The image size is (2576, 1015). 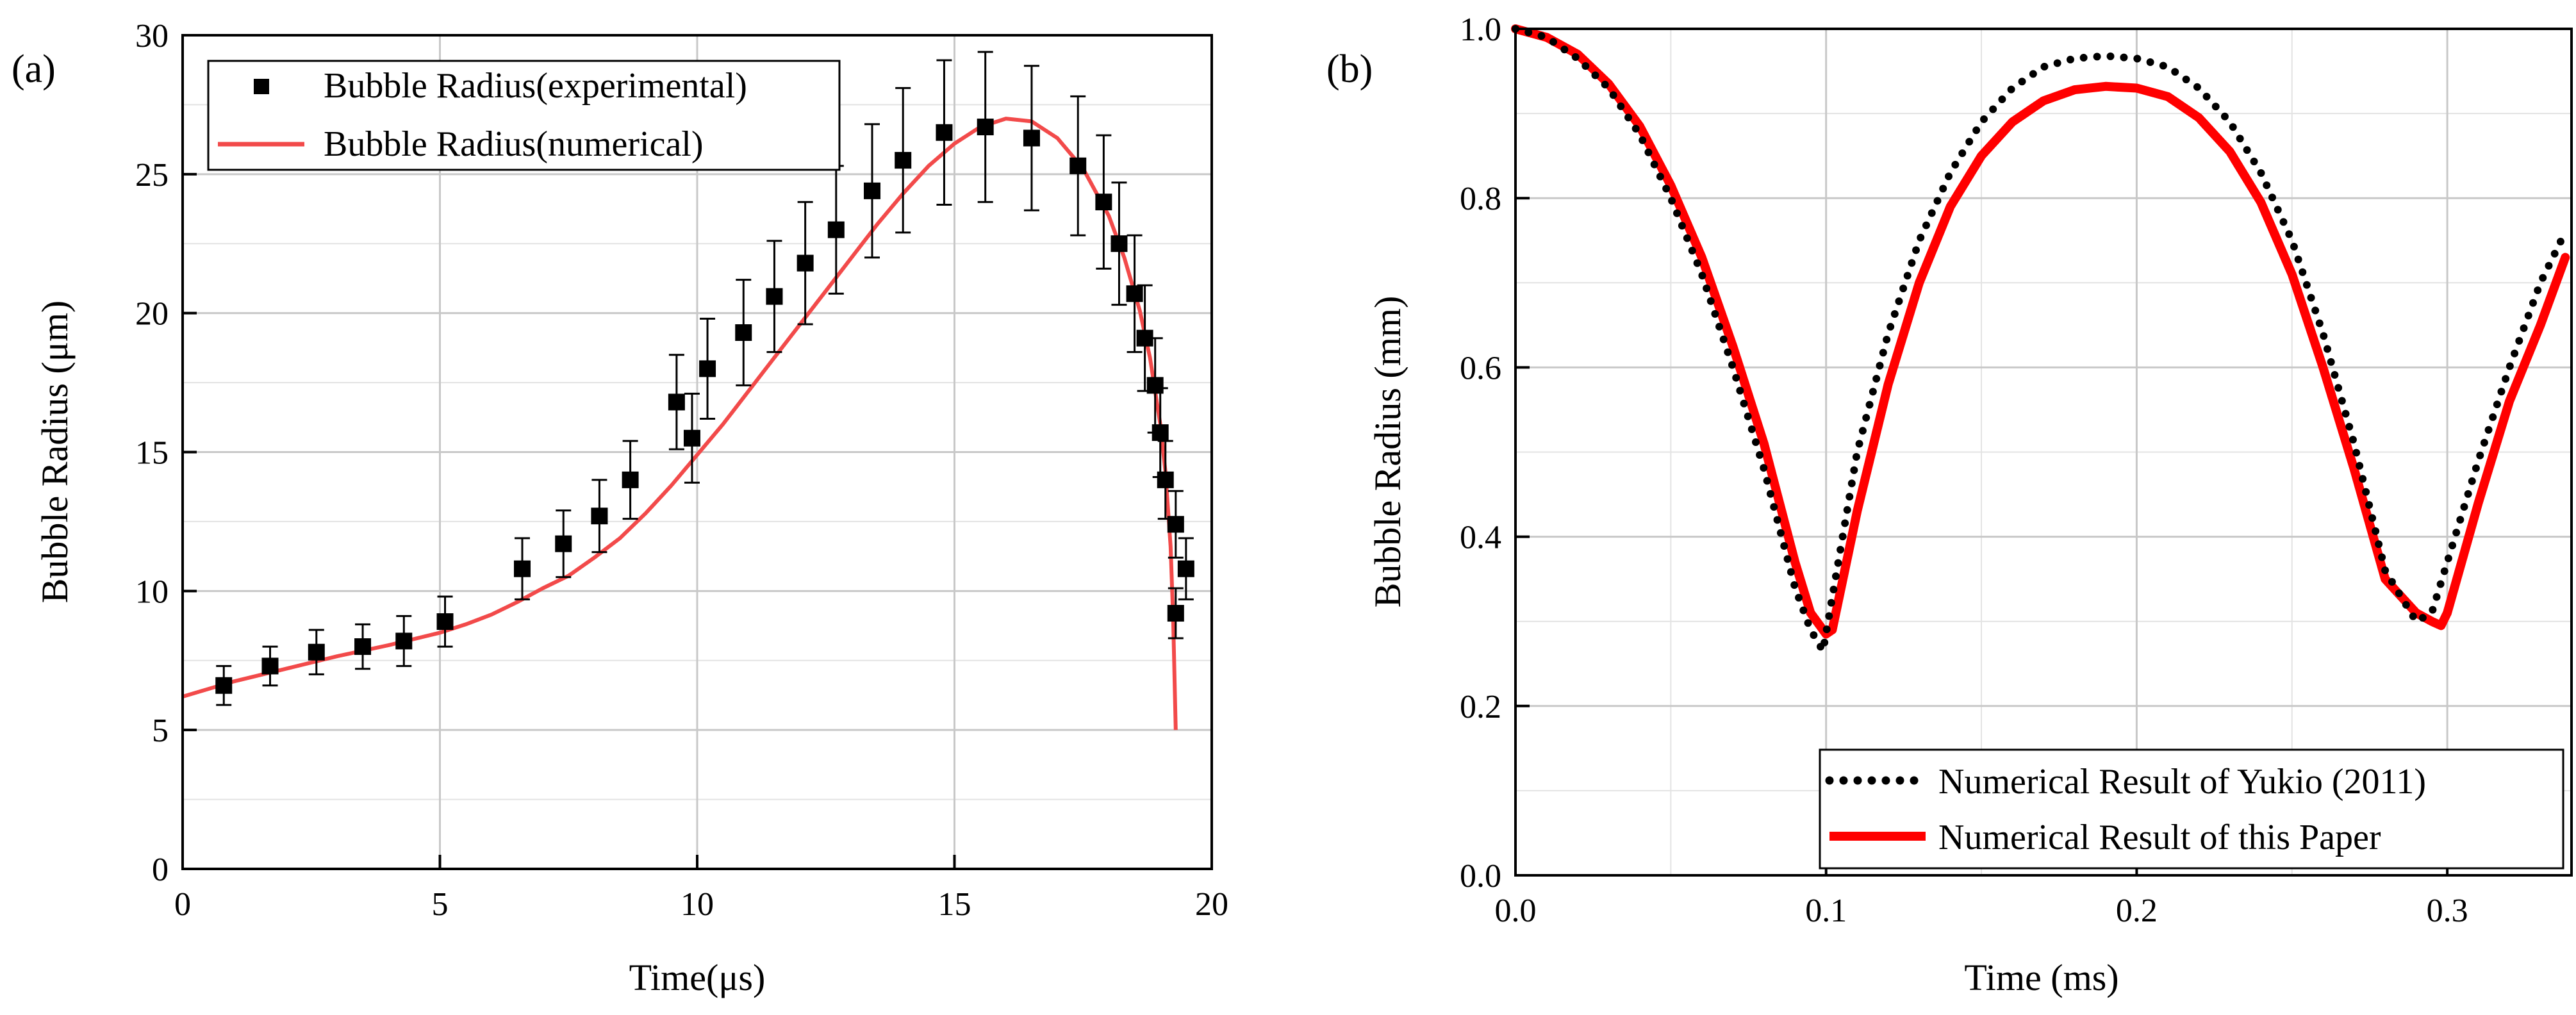 I want to click on chart-b-legend-label-yukio: Numerical Result of Yukio (2011), so click(x=2182, y=782).